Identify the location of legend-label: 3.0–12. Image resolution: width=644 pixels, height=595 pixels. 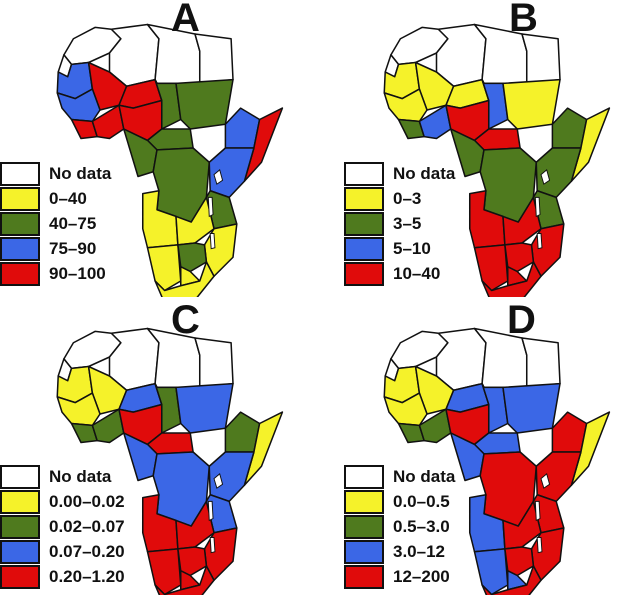
(419, 551).